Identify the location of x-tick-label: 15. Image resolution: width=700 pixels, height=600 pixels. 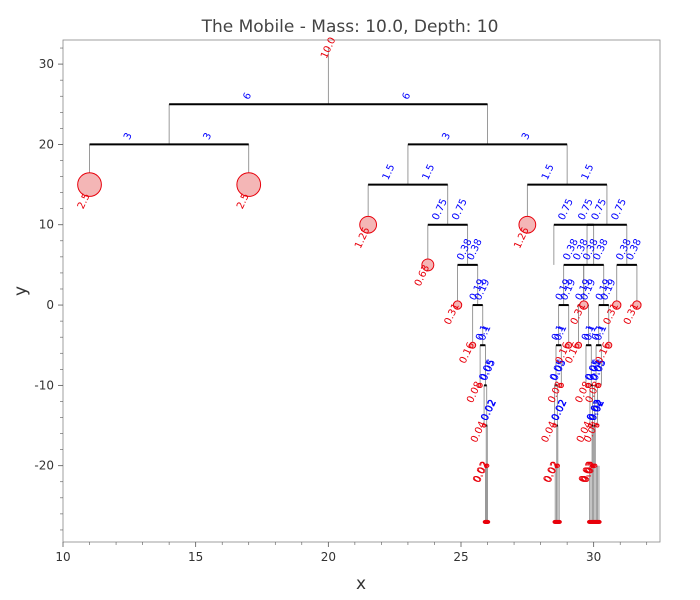
(195, 557).